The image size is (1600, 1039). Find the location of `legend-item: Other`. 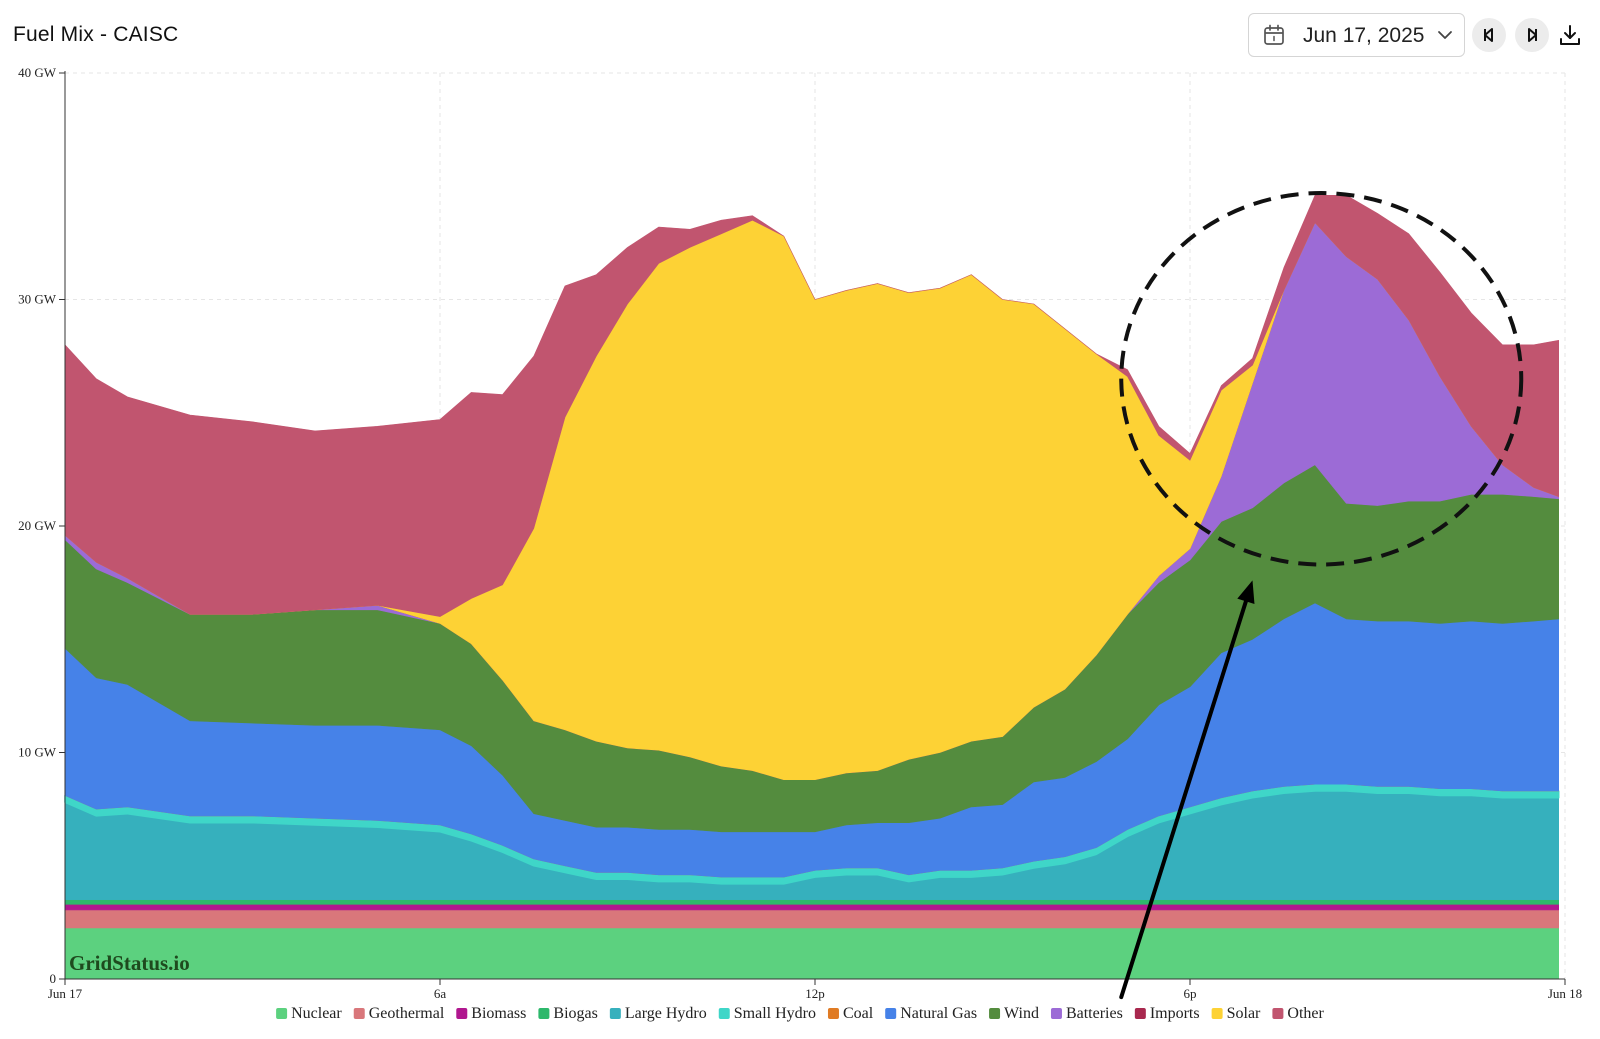

legend-item: Other is located at coordinates (1298, 1013).